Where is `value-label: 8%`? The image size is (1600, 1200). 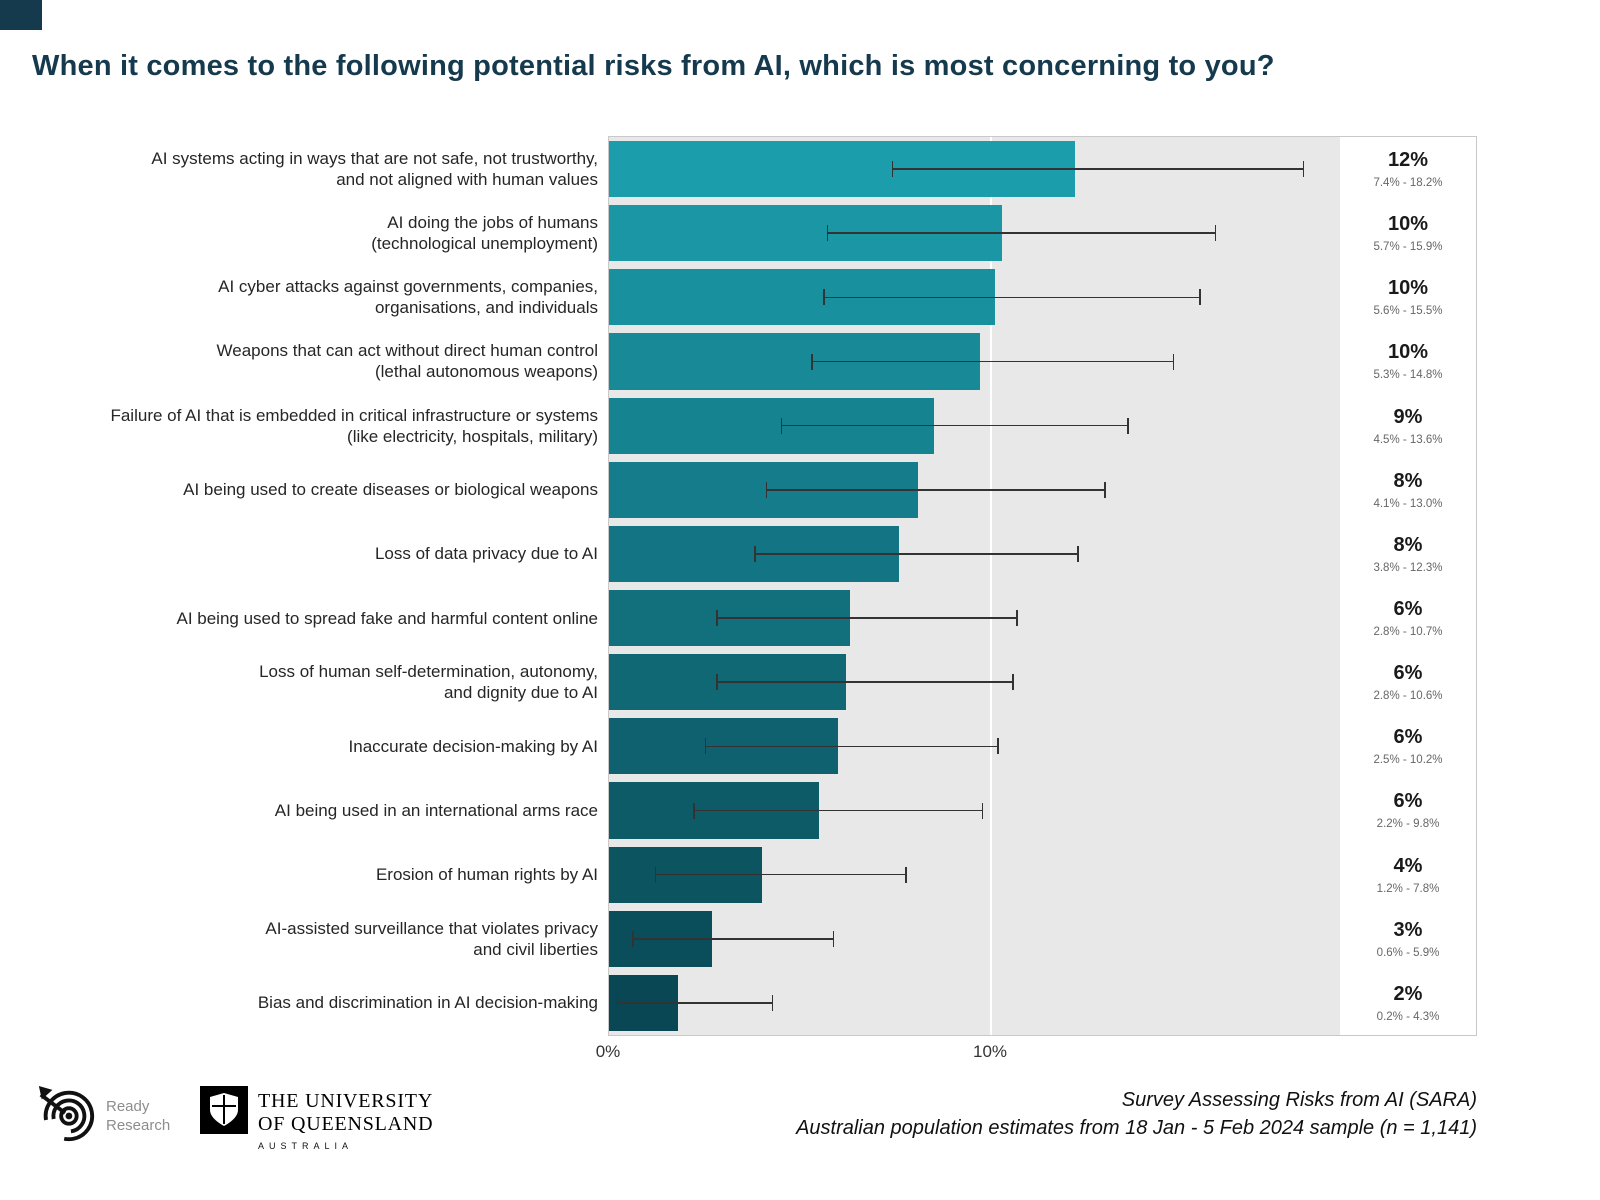 value-label: 8% is located at coordinates (1408, 480).